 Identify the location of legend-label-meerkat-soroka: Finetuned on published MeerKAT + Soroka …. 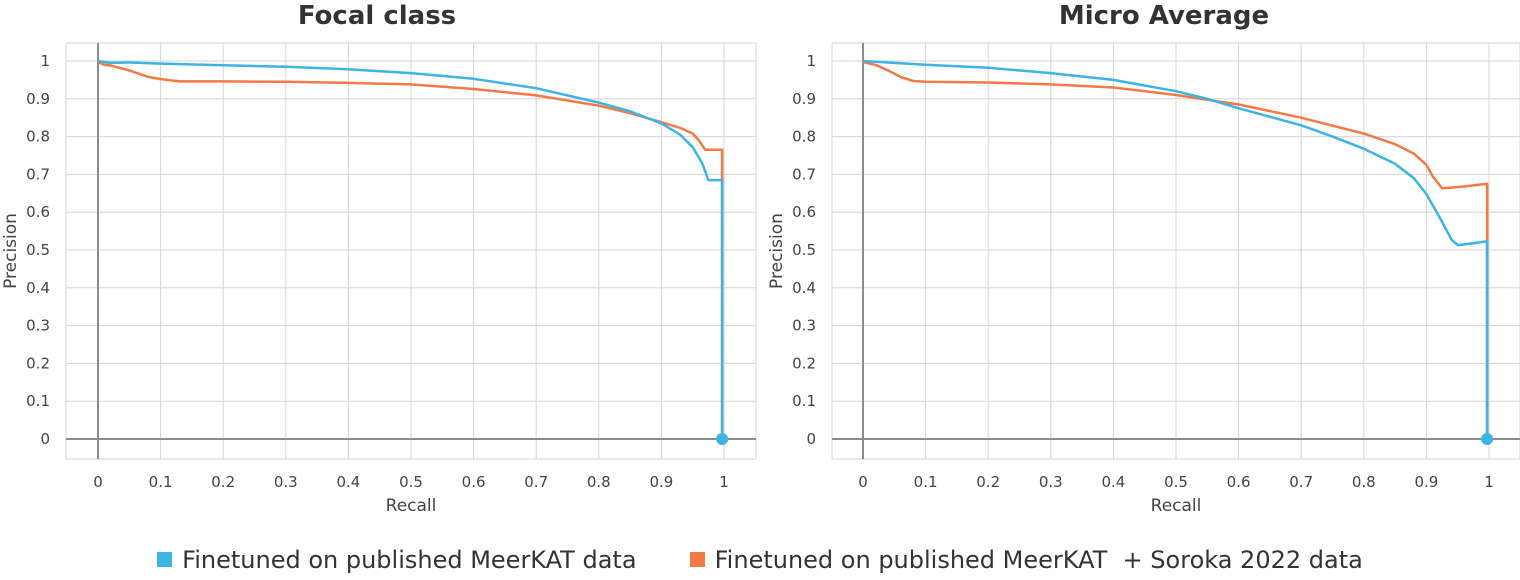
(1038, 560).